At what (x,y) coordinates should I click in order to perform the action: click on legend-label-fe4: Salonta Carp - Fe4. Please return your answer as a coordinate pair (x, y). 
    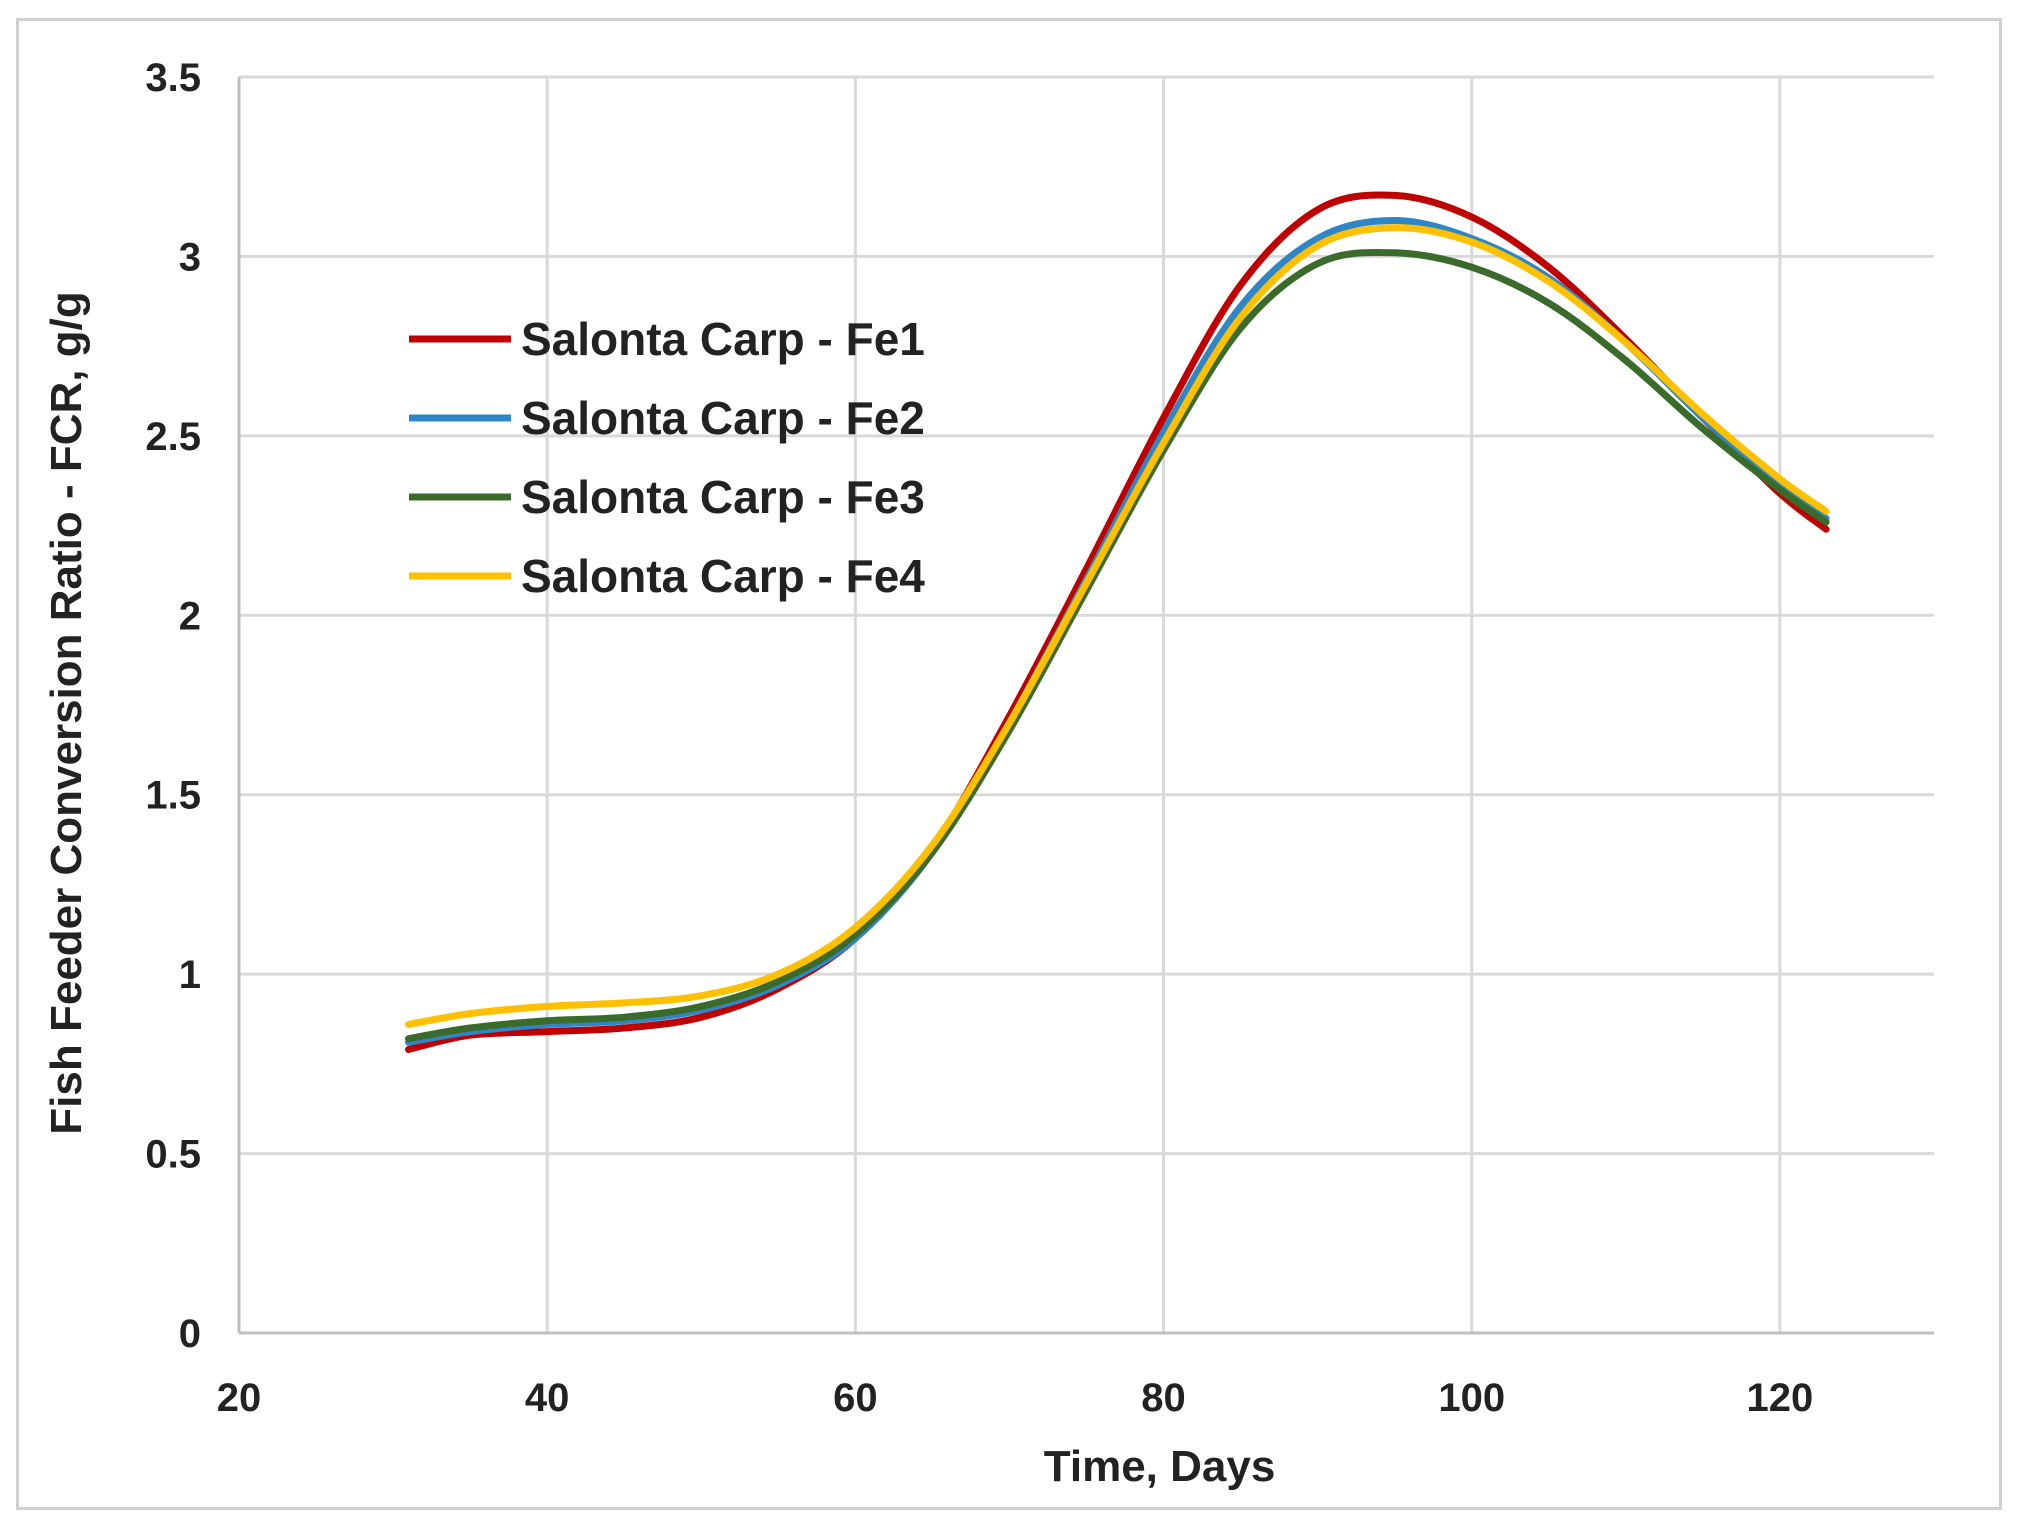
    Looking at the image, I should click on (723, 576).